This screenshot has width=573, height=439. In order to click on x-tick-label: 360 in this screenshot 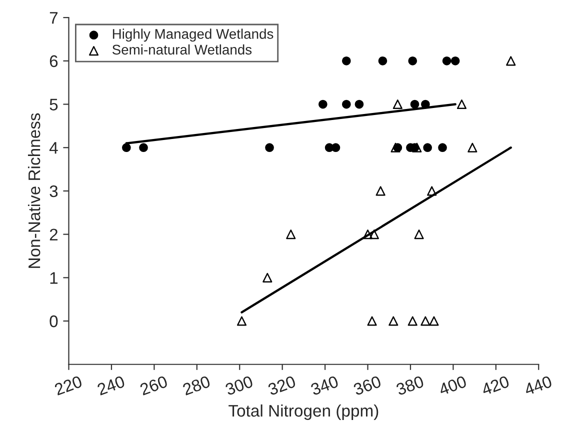, I will do `click(367, 385)`.